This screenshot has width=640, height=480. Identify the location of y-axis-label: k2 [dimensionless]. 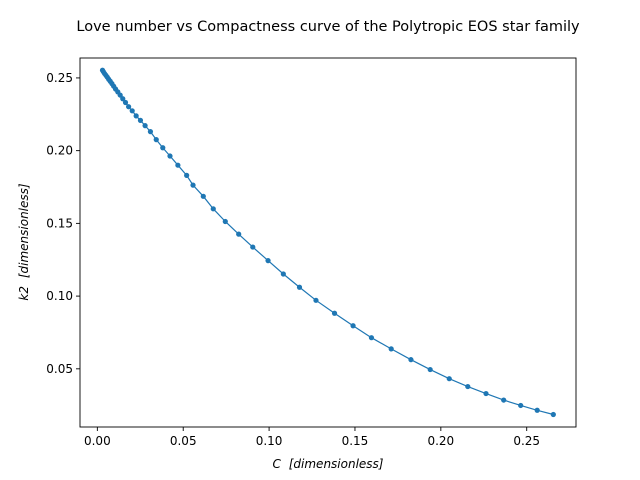
(24, 241).